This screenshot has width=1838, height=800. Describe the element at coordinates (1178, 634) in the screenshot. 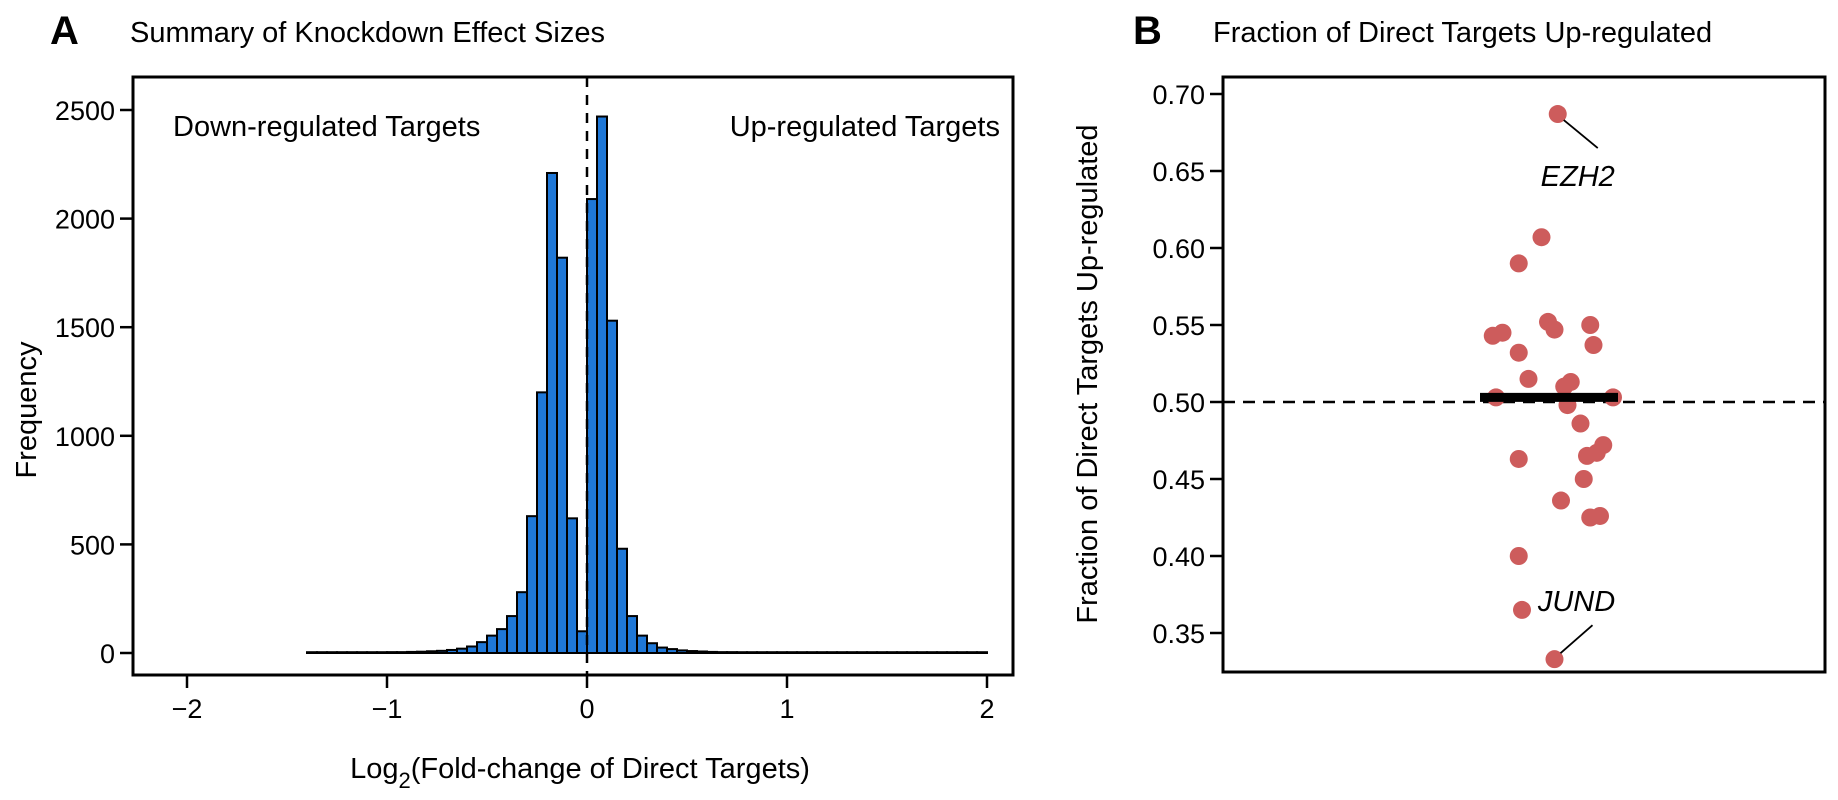

I see `y-tick-label: 0.35` at that location.